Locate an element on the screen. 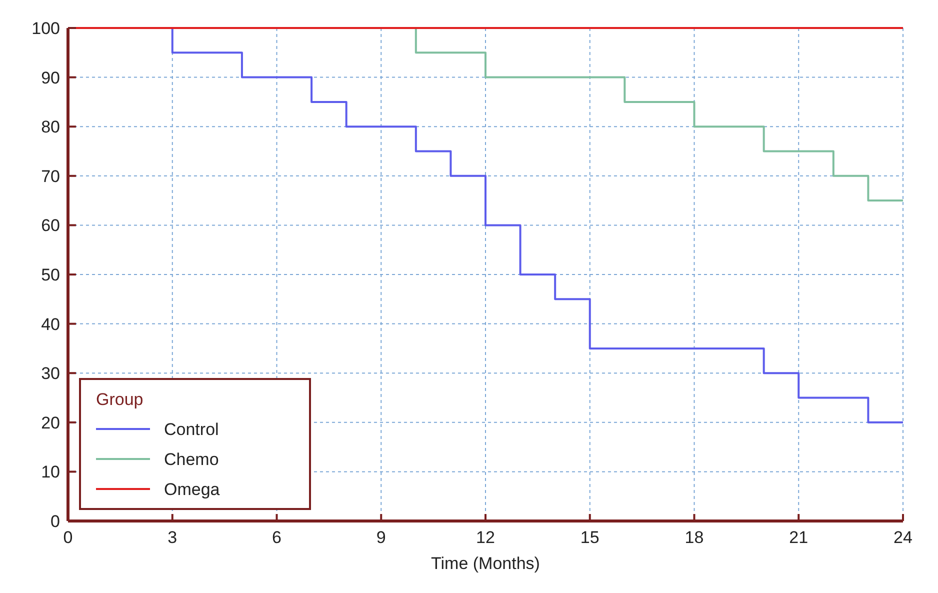 Image resolution: width=938 pixels, height=593 pixels. legend-label: Control is located at coordinates (191, 429).